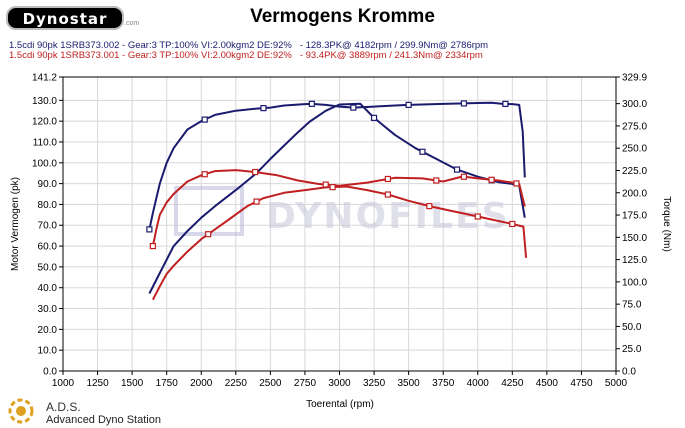 This screenshot has height=428, width=685. I want to click on chart-title: Vermogens Kromme, so click(342, 16).